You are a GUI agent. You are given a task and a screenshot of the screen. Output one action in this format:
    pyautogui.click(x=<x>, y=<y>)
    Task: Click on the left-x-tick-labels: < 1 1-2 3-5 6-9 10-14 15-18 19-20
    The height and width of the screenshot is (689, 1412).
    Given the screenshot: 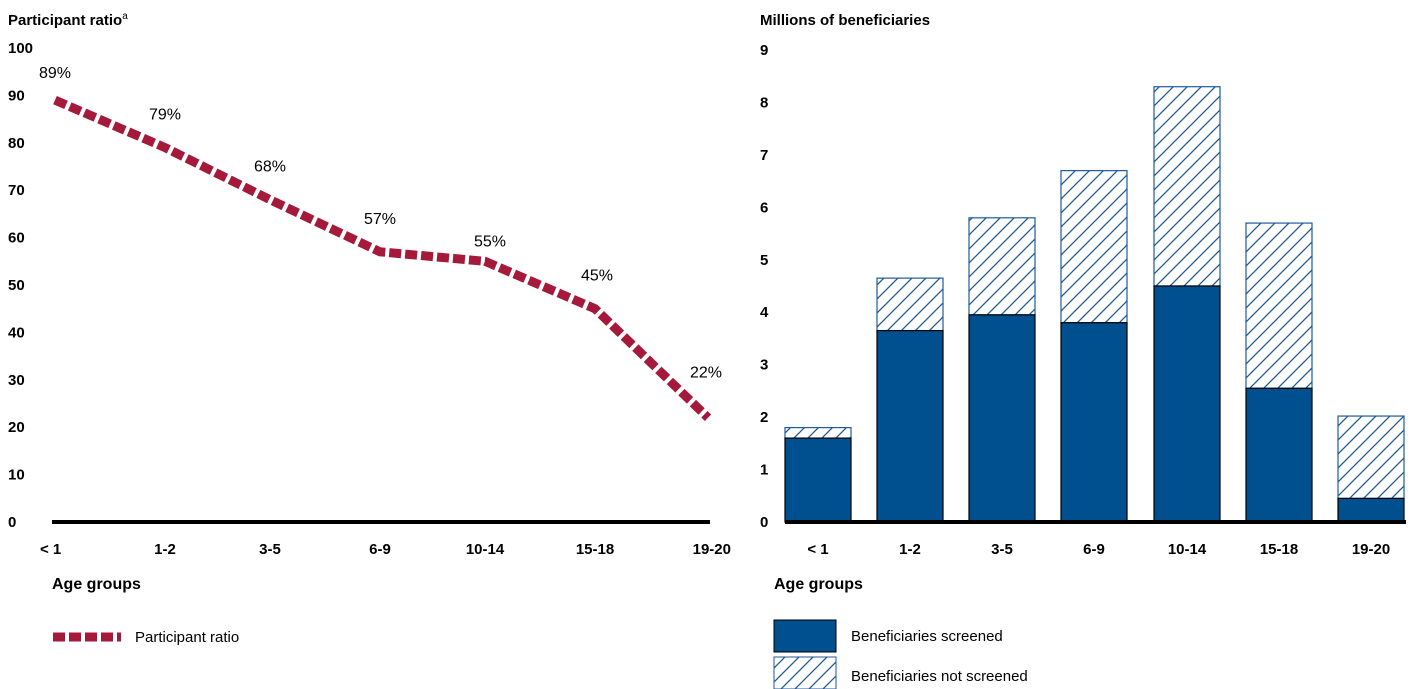 What is the action you would take?
    pyautogui.click(x=385, y=549)
    